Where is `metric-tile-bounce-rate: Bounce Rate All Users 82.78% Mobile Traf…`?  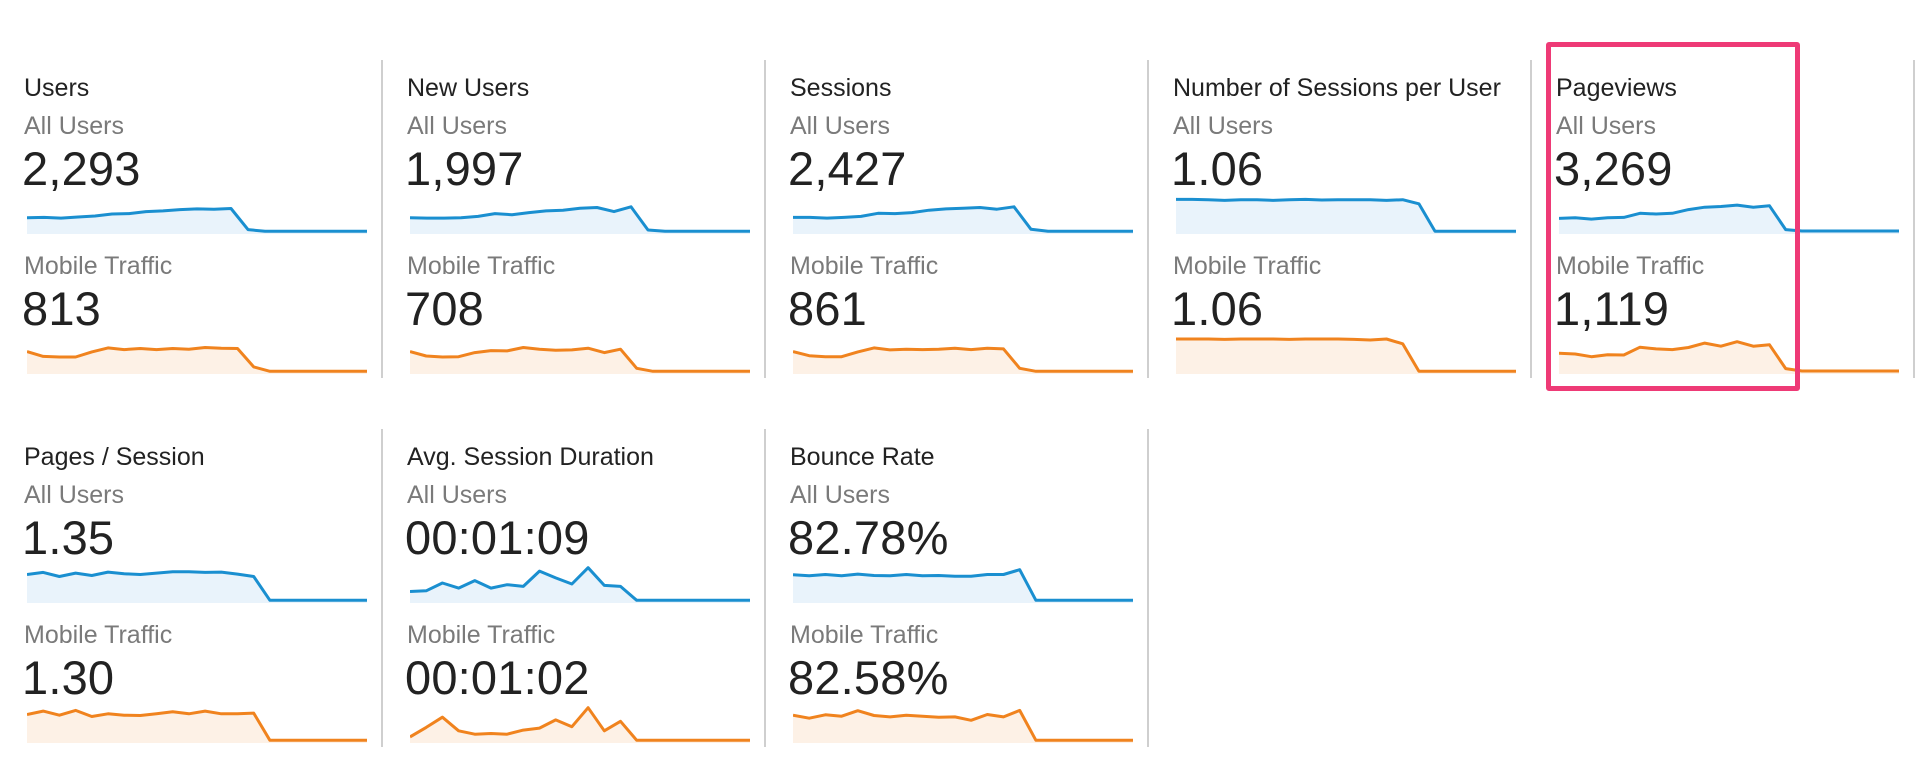 metric-tile-bounce-rate: Bounce Rate All Users 82.78% Mobile Traf… is located at coordinates (957, 588).